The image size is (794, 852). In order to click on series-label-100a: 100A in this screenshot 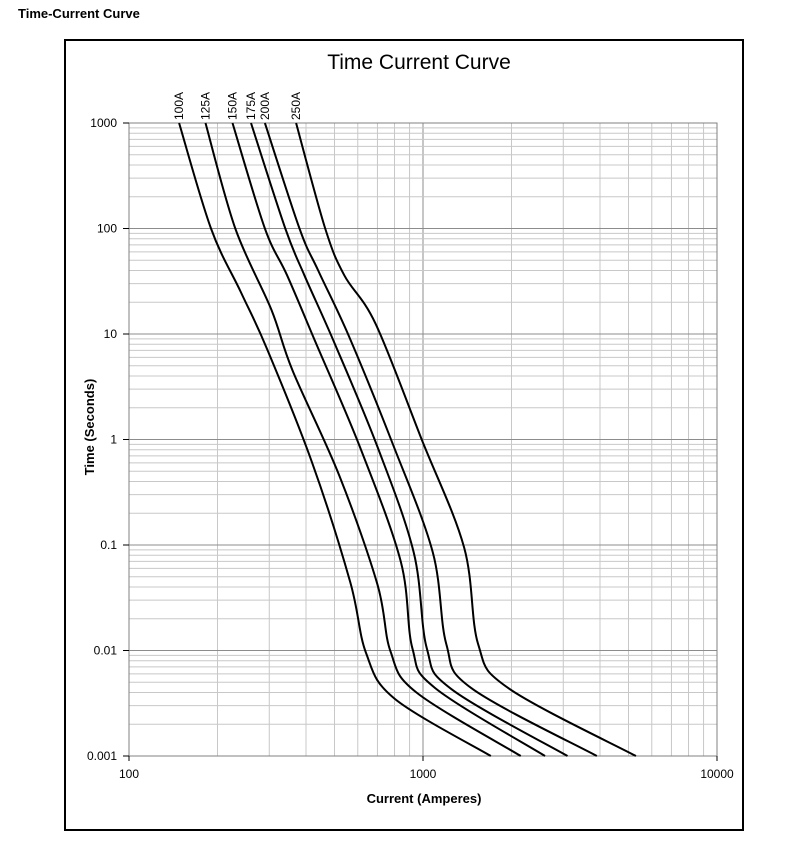, I will do `click(179, 106)`.